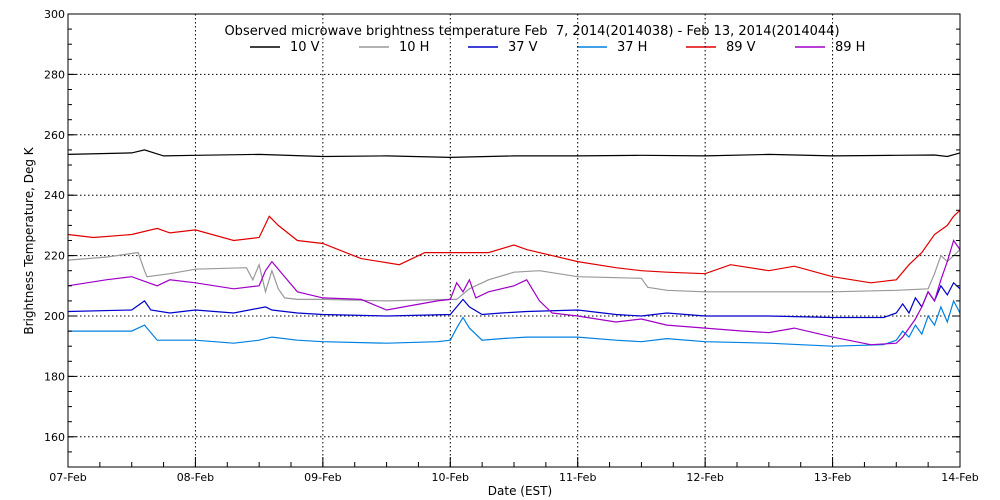 This screenshot has width=1000, height=500. I want to click on x-tick-label: 10-Feb, so click(450, 477).